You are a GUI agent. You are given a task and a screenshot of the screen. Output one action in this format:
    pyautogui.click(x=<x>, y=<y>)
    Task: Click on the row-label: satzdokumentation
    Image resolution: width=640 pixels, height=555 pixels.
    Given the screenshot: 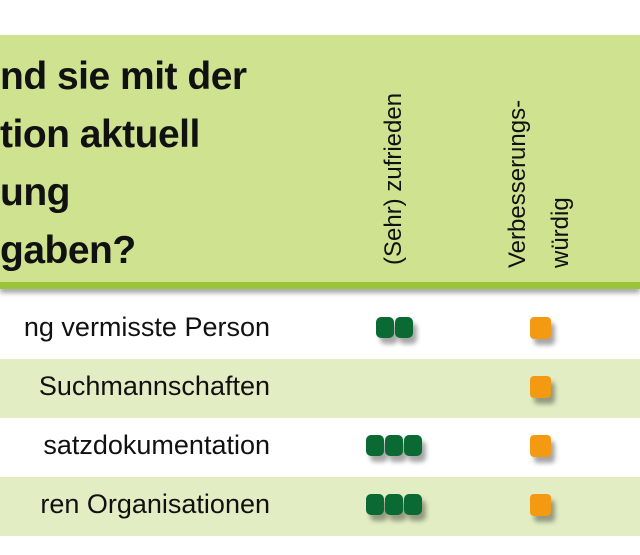 What is the action you would take?
    pyautogui.click(x=156, y=445)
    